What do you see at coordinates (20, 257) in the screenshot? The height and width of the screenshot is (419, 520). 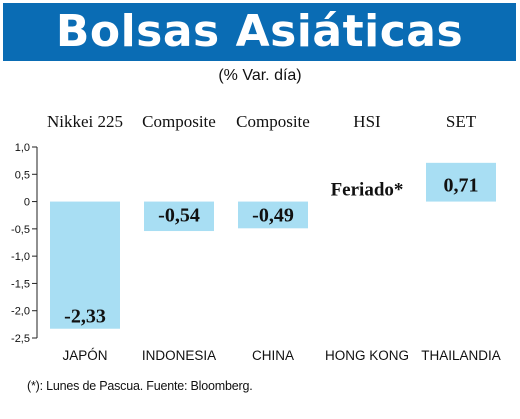 I see `y-tick-label: -1,0` at bounding box center [20, 257].